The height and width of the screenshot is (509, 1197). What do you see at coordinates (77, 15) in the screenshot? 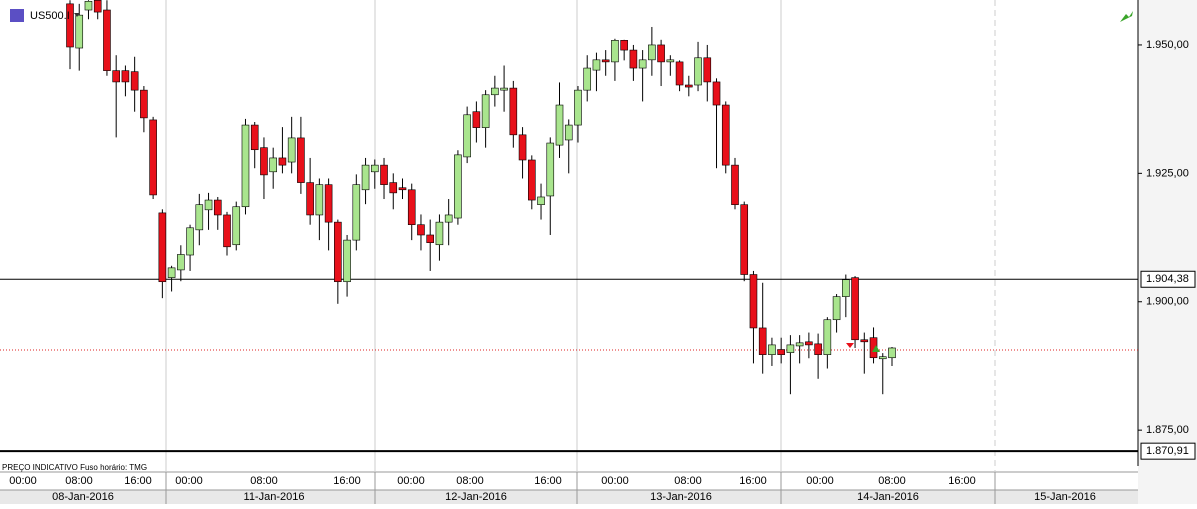
I see `dropdown-arrow` at bounding box center [77, 15].